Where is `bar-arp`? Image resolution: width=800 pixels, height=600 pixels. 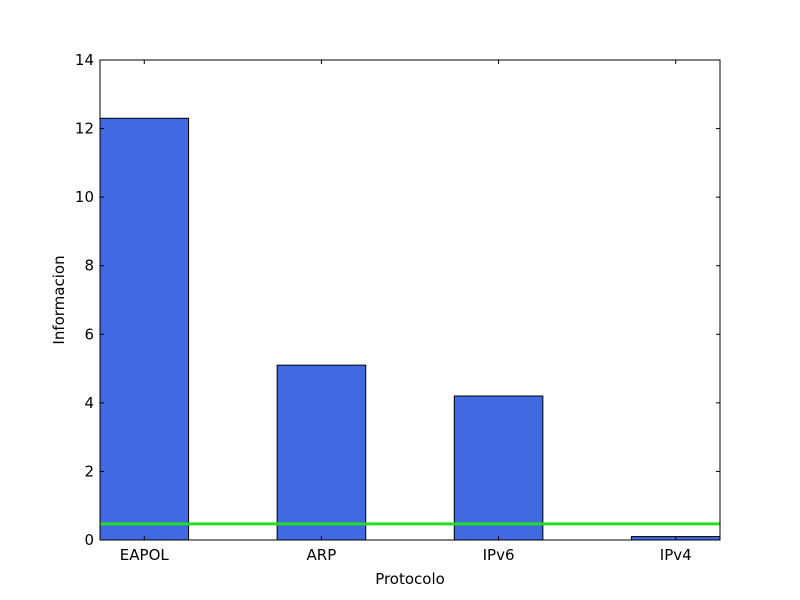
bar-arp is located at coordinates (321, 452).